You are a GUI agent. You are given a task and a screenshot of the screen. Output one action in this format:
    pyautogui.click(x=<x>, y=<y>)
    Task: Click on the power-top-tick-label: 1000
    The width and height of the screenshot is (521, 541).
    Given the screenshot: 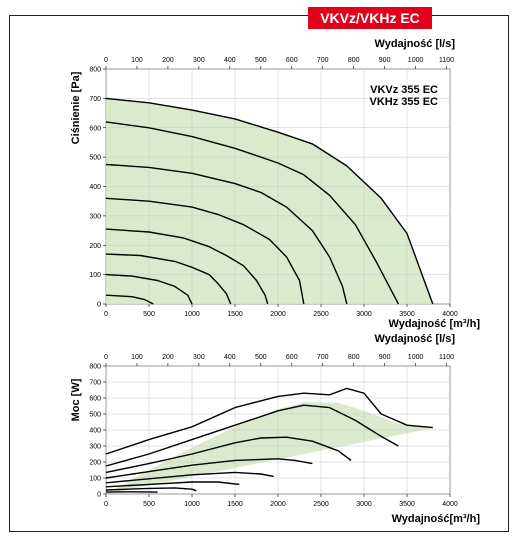 What is the action you would take?
    pyautogui.click(x=416, y=357)
    